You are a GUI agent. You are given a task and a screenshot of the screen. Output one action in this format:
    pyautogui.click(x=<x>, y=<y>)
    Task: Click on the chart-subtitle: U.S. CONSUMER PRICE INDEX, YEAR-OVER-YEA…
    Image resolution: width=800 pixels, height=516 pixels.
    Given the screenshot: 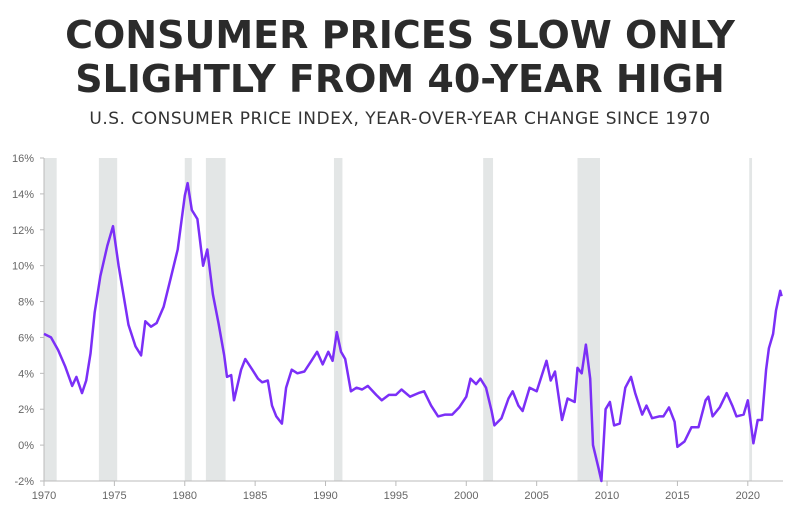 What is the action you would take?
    pyautogui.click(x=399, y=119)
    